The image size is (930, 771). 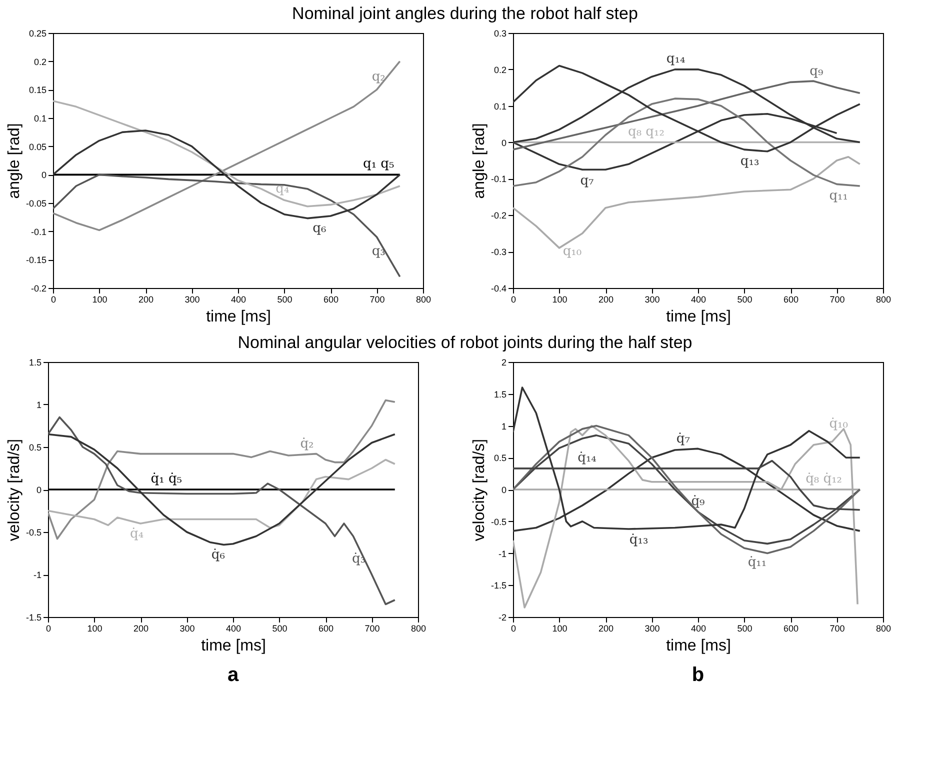 What do you see at coordinates (698, 675) in the screenshot?
I see `text: b` at bounding box center [698, 675].